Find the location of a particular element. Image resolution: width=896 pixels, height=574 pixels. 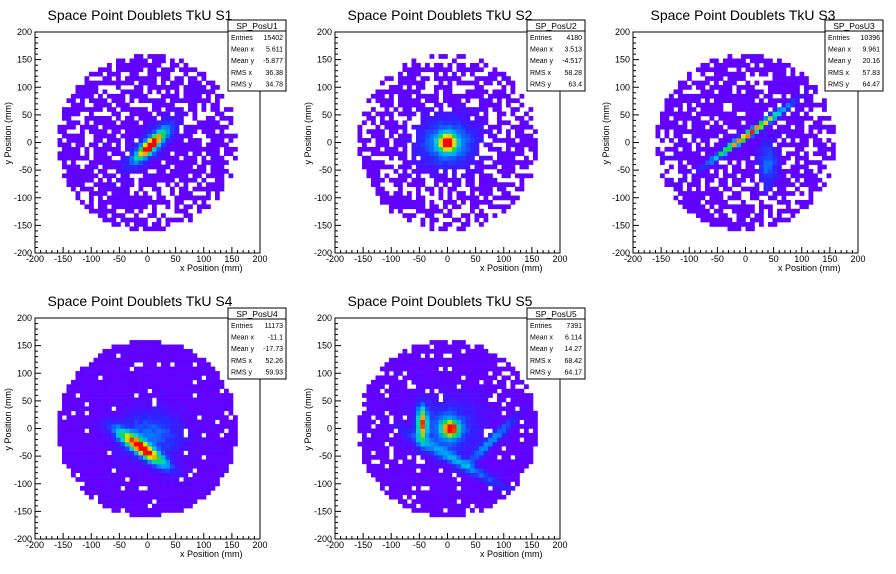

x-tick-label: 100 is located at coordinates (503, 259).